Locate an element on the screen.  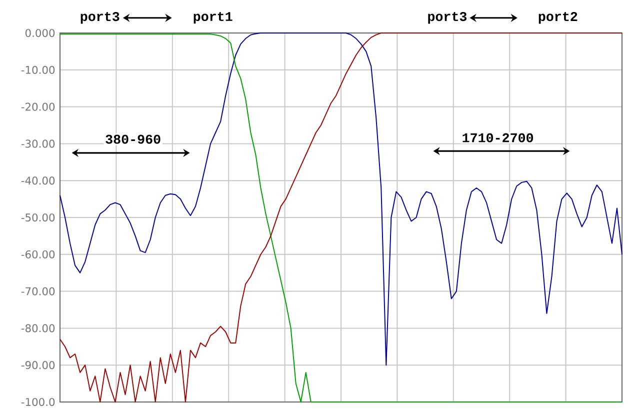
text: port1 is located at coordinates (213, 18).